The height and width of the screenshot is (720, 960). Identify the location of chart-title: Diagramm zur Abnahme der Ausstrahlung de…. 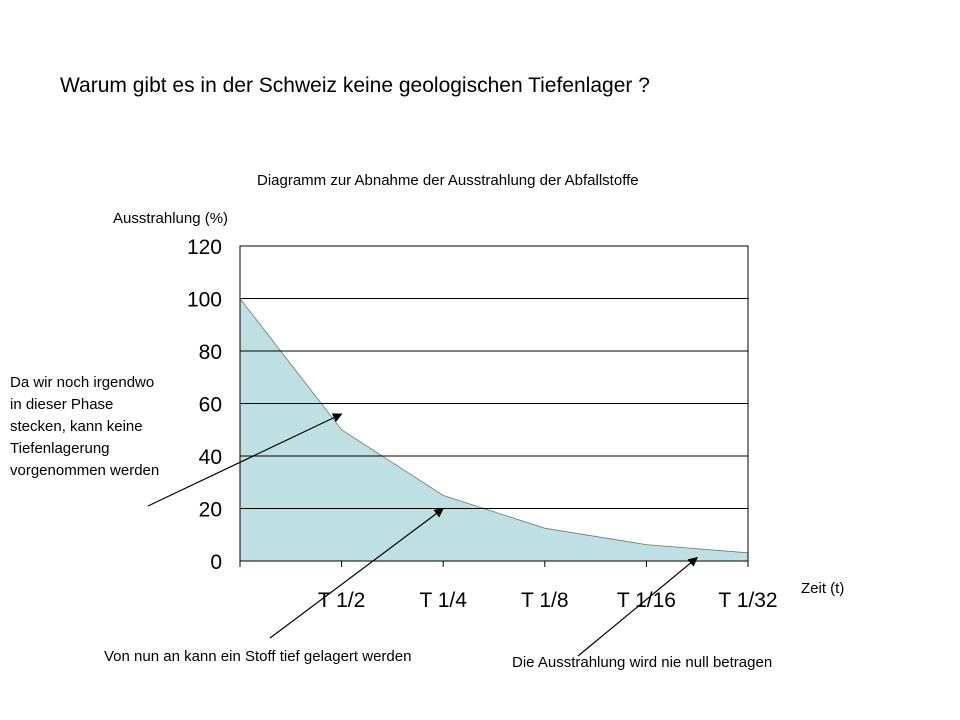
(448, 180).